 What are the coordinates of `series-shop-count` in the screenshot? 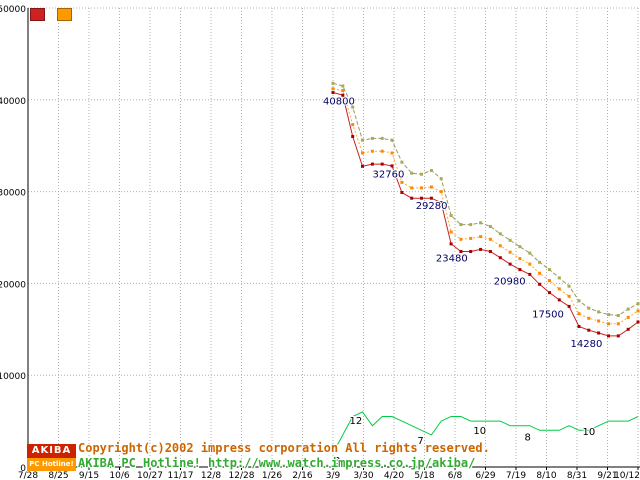 It's located at (485, 432).